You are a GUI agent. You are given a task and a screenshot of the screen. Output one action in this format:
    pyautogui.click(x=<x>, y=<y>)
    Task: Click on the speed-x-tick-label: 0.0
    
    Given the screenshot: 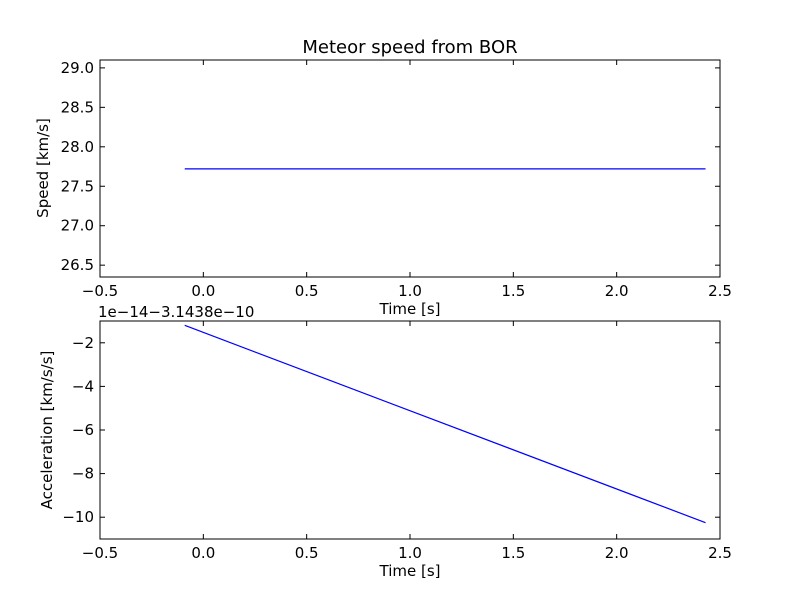 What is the action you would take?
    pyautogui.click(x=203, y=291)
    